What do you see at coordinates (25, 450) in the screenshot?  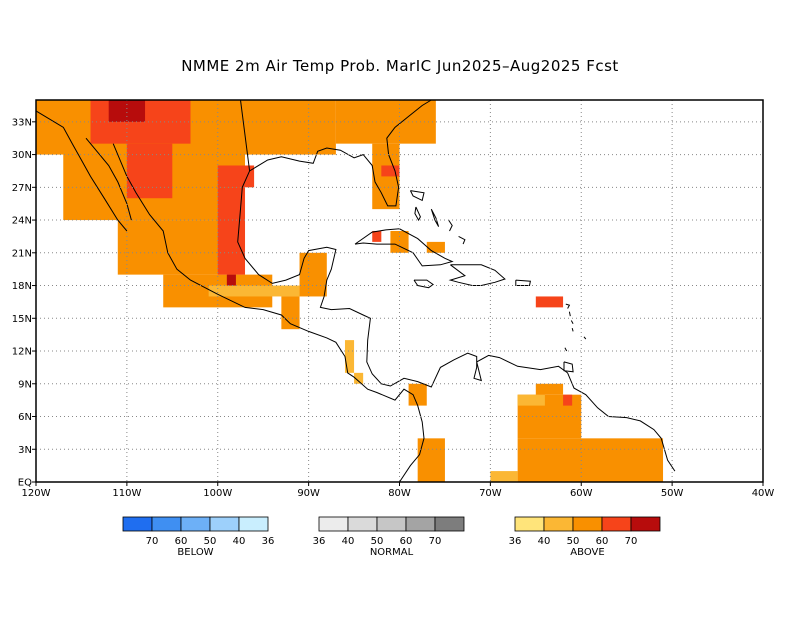 I see `y-tick-label: 3N` at bounding box center [25, 450].